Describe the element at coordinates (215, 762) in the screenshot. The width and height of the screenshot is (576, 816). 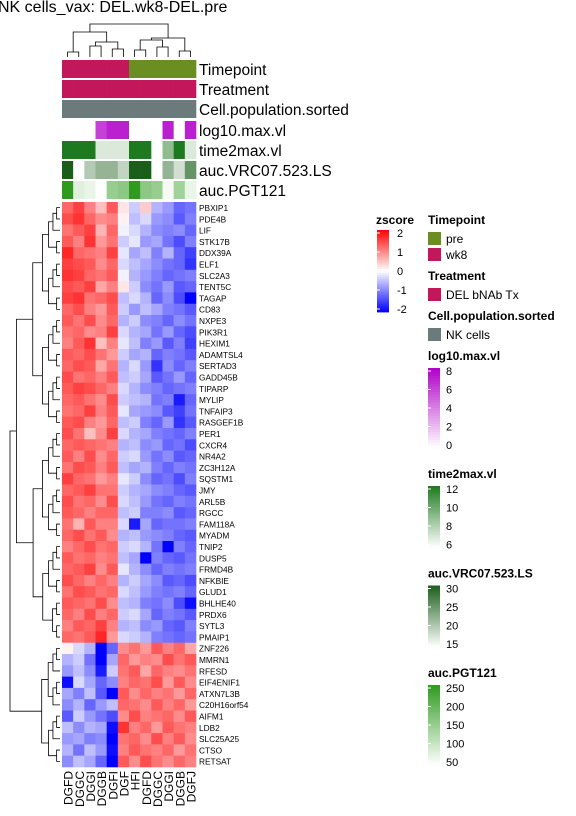
I see `row-label: RETSAT` at that location.